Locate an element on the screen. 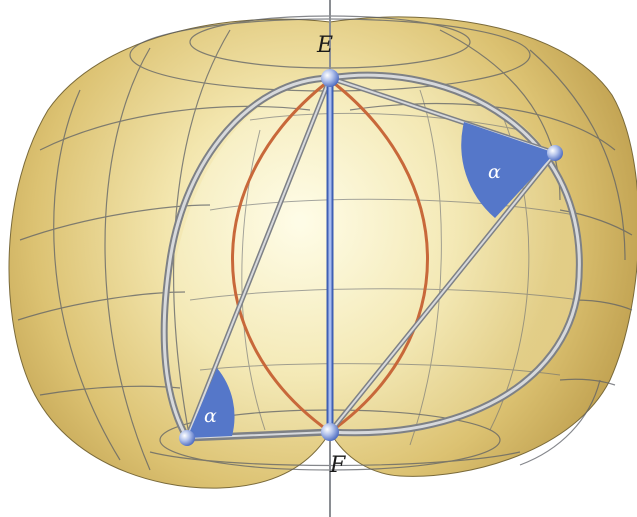 Image resolution: width=637 pixels, height=517 pixels. point-F is located at coordinates (330, 432).